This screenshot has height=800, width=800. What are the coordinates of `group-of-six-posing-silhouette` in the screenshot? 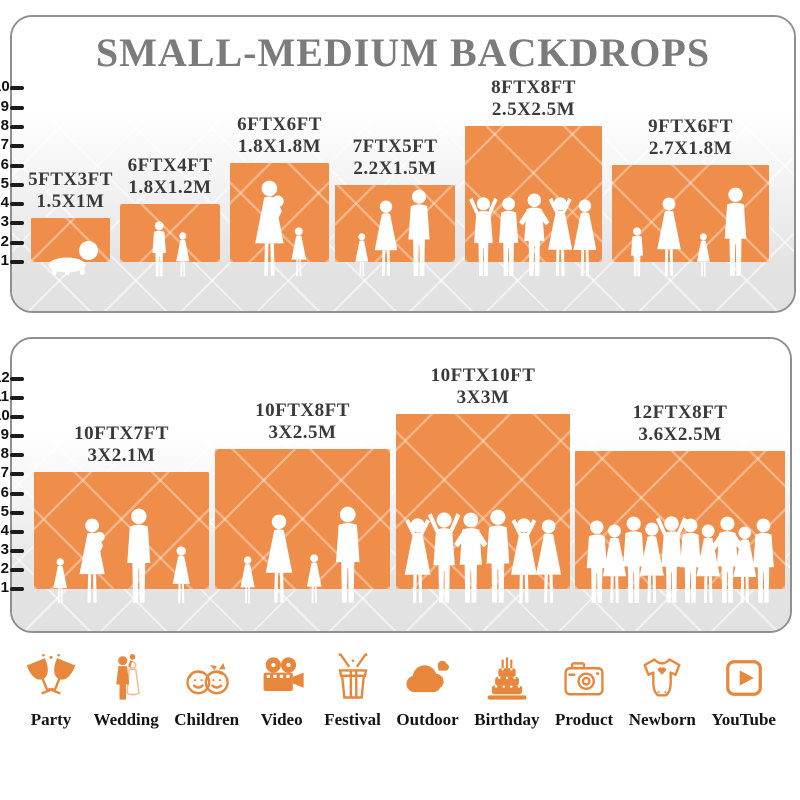 It's located at (483, 555).